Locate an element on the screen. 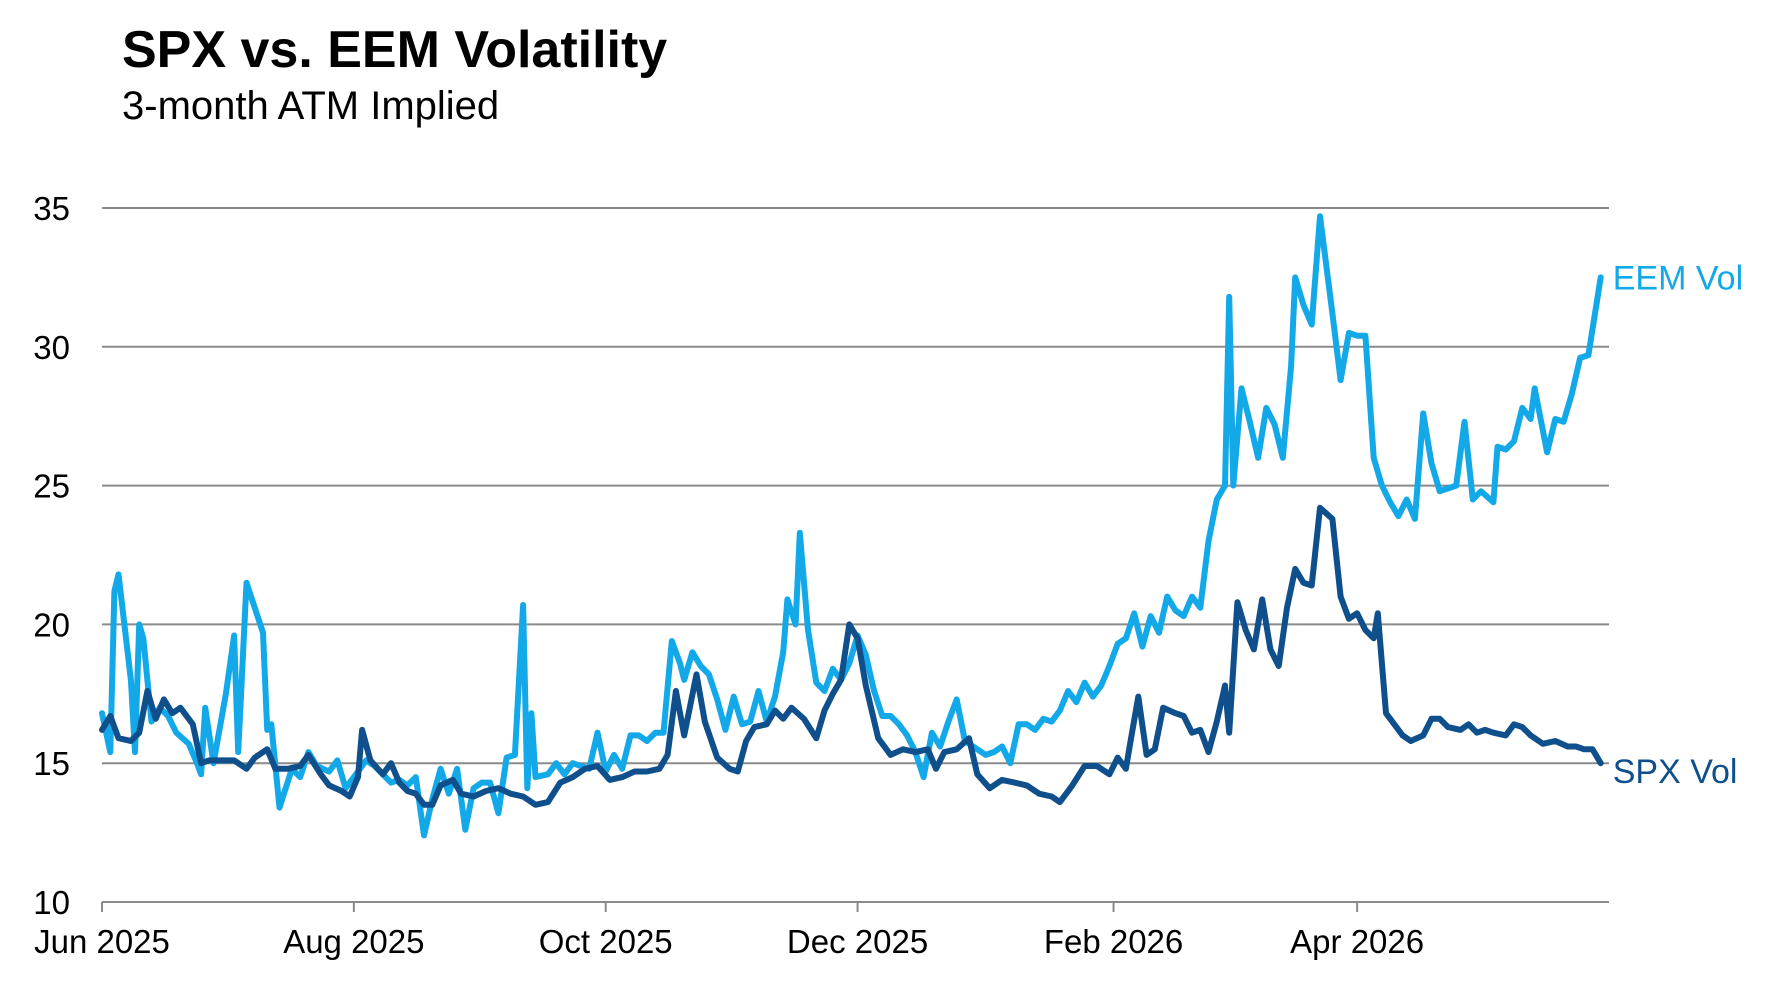 The width and height of the screenshot is (1776, 990). y-tick-label: 20 is located at coordinates (51, 624).